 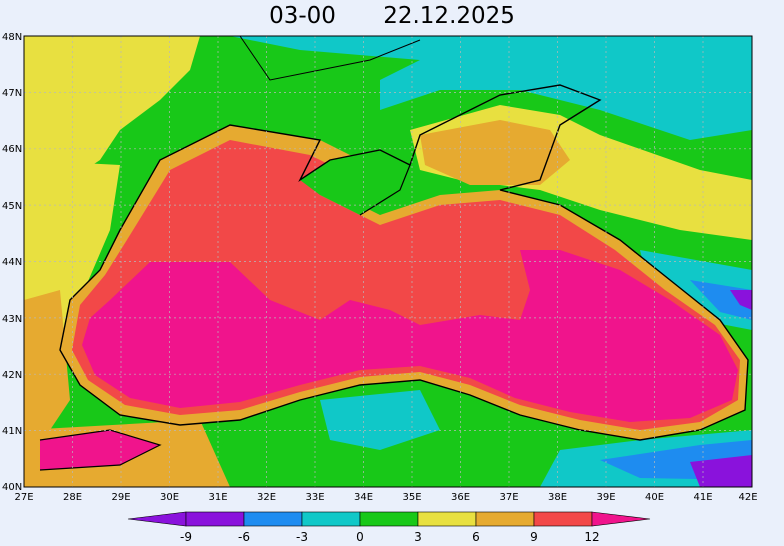 I want to click on x-tick-label: 27E, so click(x=23, y=497).